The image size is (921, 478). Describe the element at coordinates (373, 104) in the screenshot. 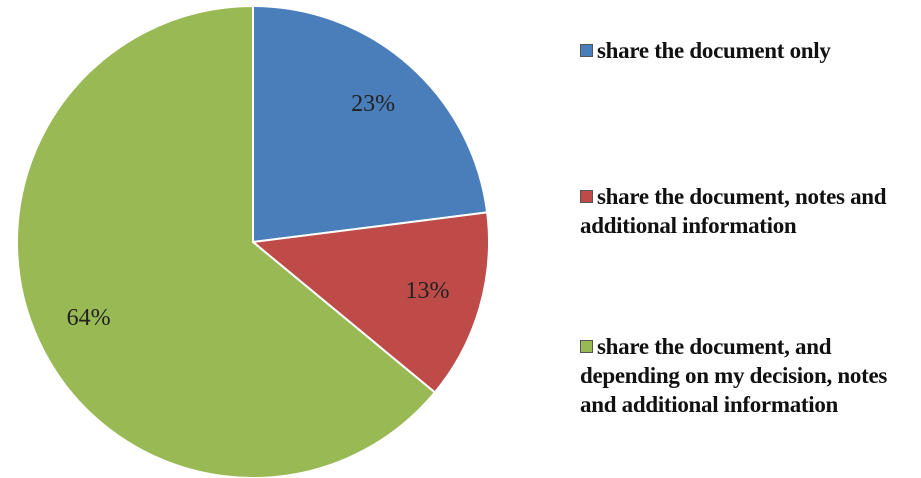

I see `slice-label: 23%` at that location.